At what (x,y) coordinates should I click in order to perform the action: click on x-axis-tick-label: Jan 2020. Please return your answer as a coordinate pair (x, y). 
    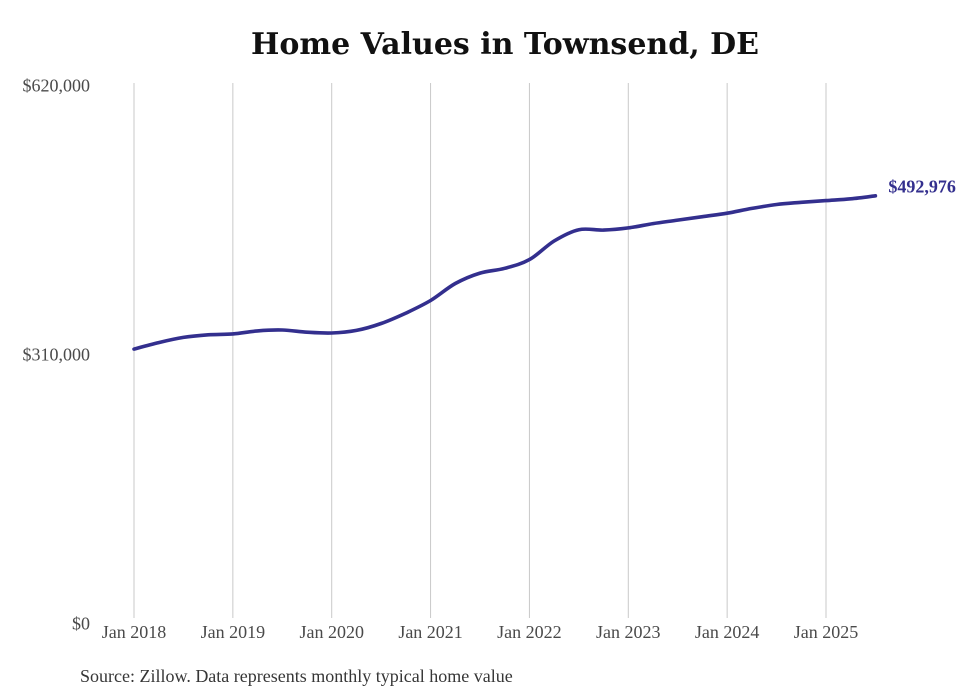
    Looking at the image, I should click on (331, 632).